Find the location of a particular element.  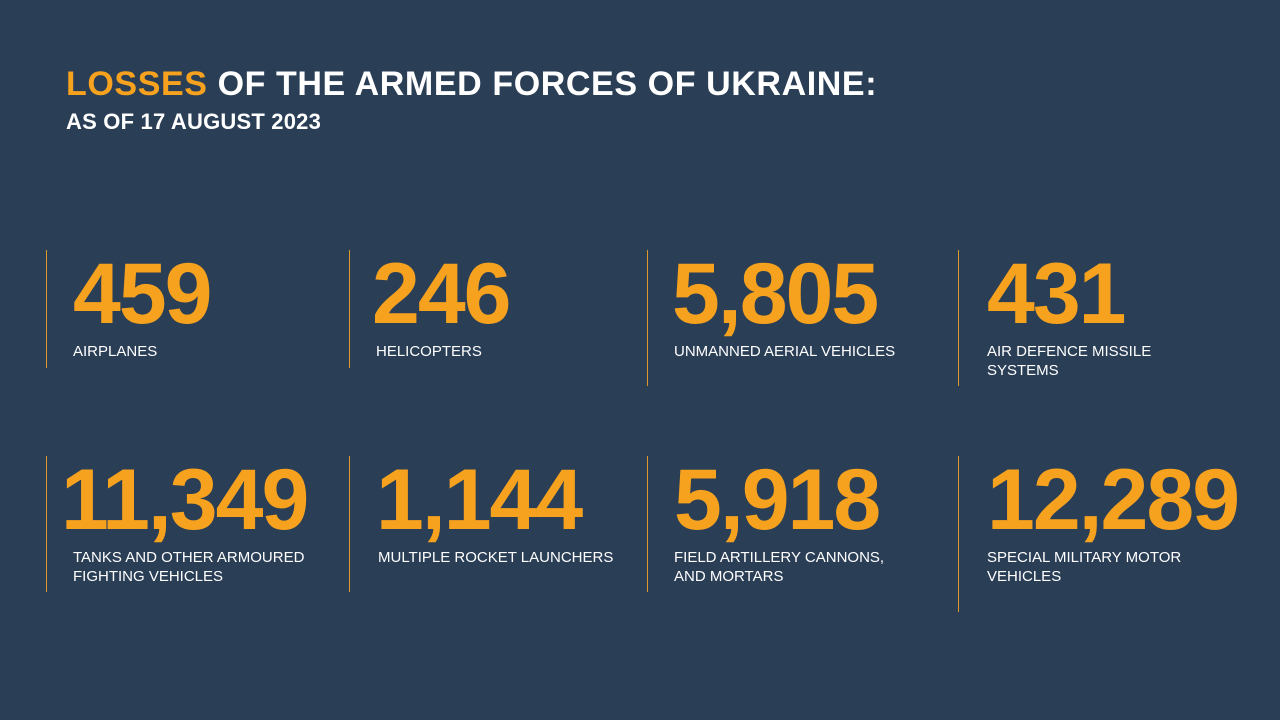

stat-value: 5,918 is located at coordinates (777, 500).